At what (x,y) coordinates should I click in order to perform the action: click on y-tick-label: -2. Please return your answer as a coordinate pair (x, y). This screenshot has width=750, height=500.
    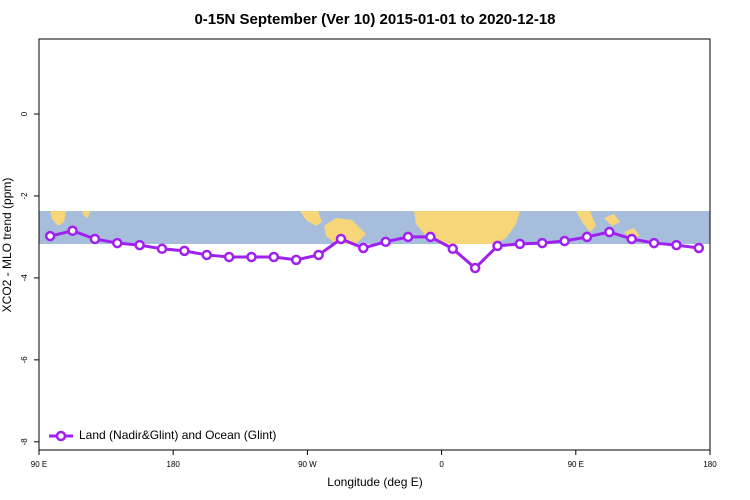
    Looking at the image, I should click on (24, 196).